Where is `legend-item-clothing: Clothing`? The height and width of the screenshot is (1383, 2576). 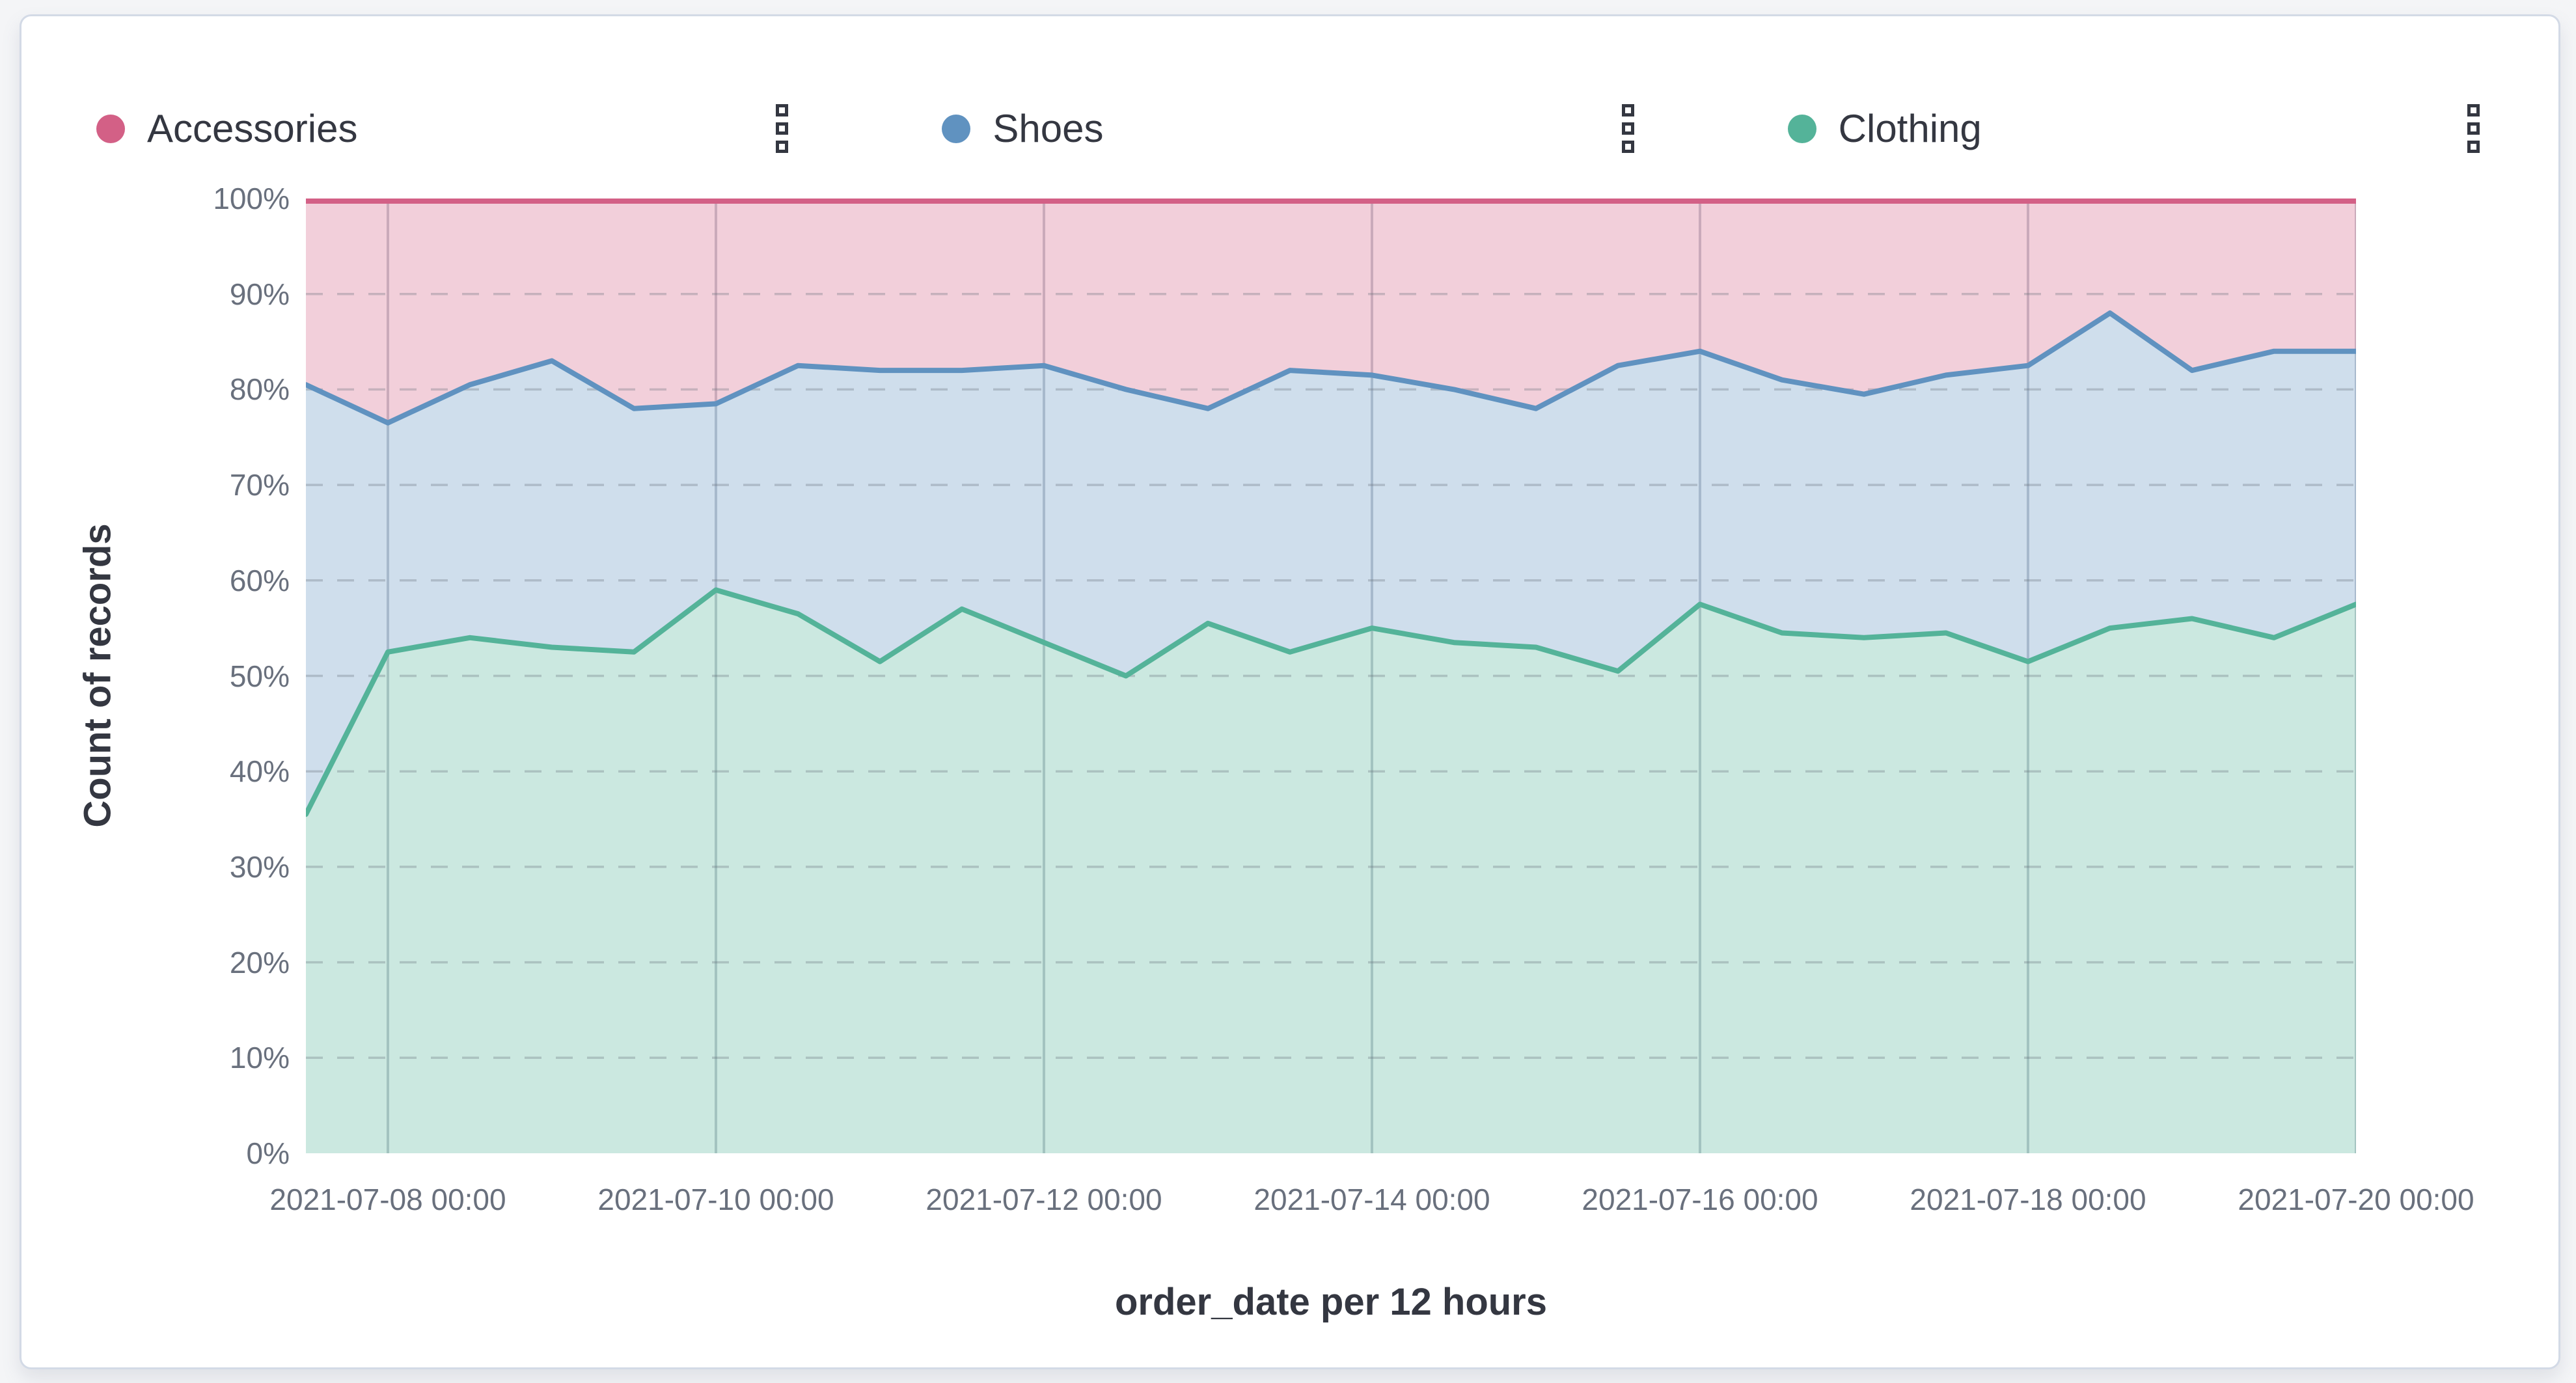 legend-item-clothing: Clothing is located at coordinates (2135, 128).